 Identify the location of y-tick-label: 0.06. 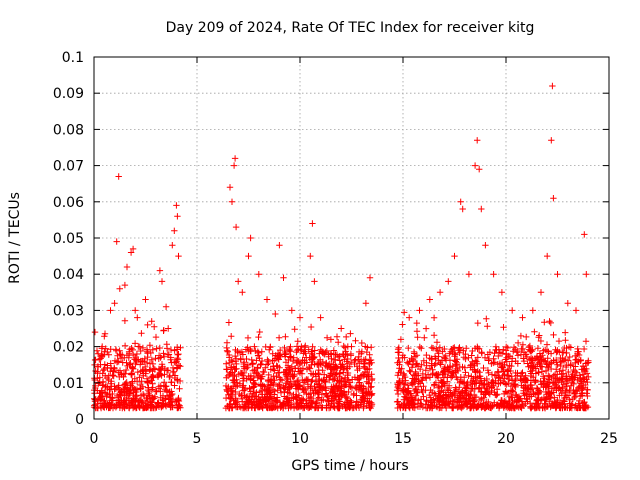
(68, 203).